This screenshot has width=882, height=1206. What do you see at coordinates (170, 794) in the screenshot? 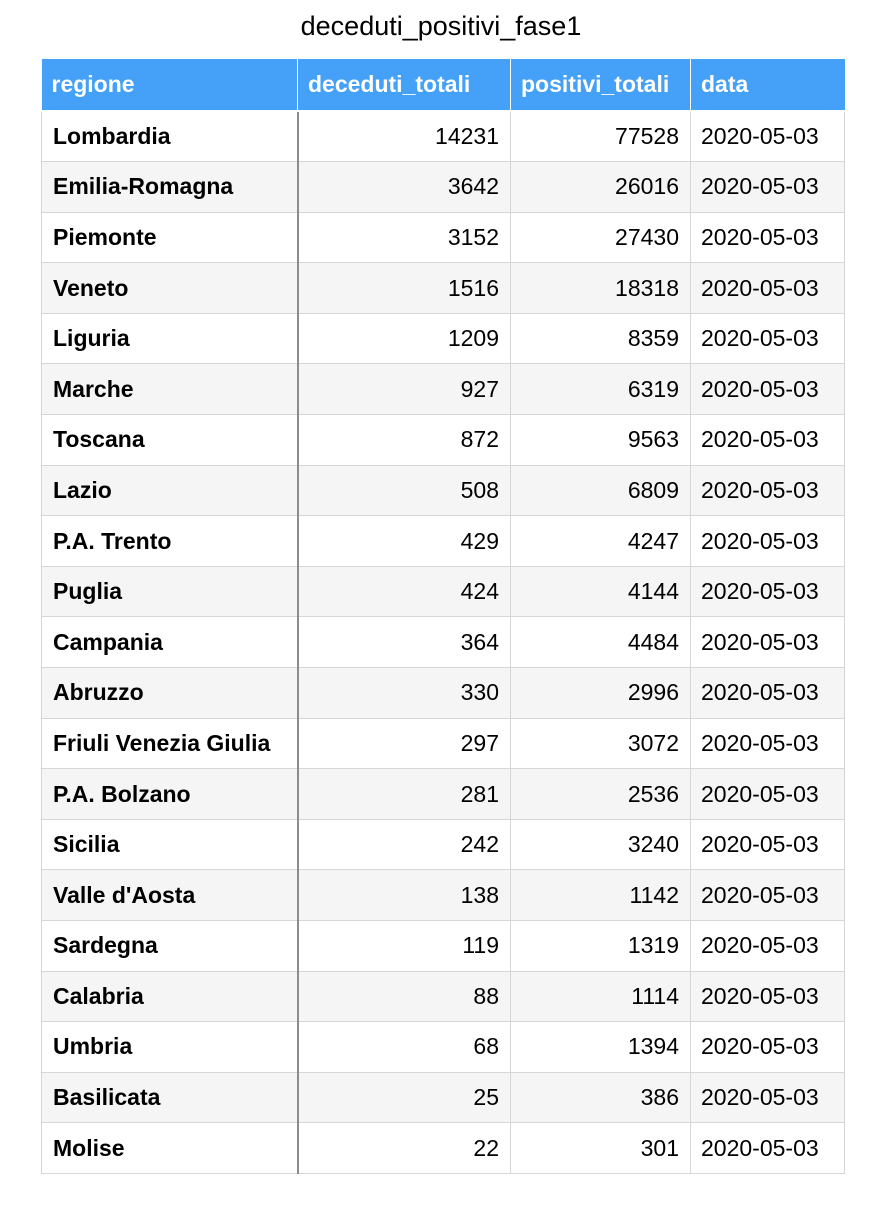
I see `cell-regione: P.A. Bolzano` at bounding box center [170, 794].